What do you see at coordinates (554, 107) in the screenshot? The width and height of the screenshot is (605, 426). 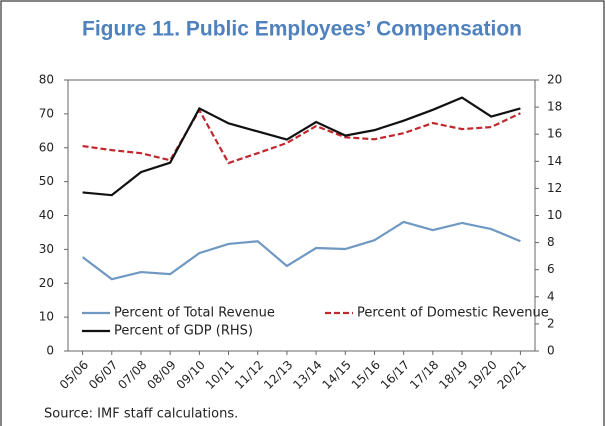 I see `y2-tick-label: 18` at bounding box center [554, 107].